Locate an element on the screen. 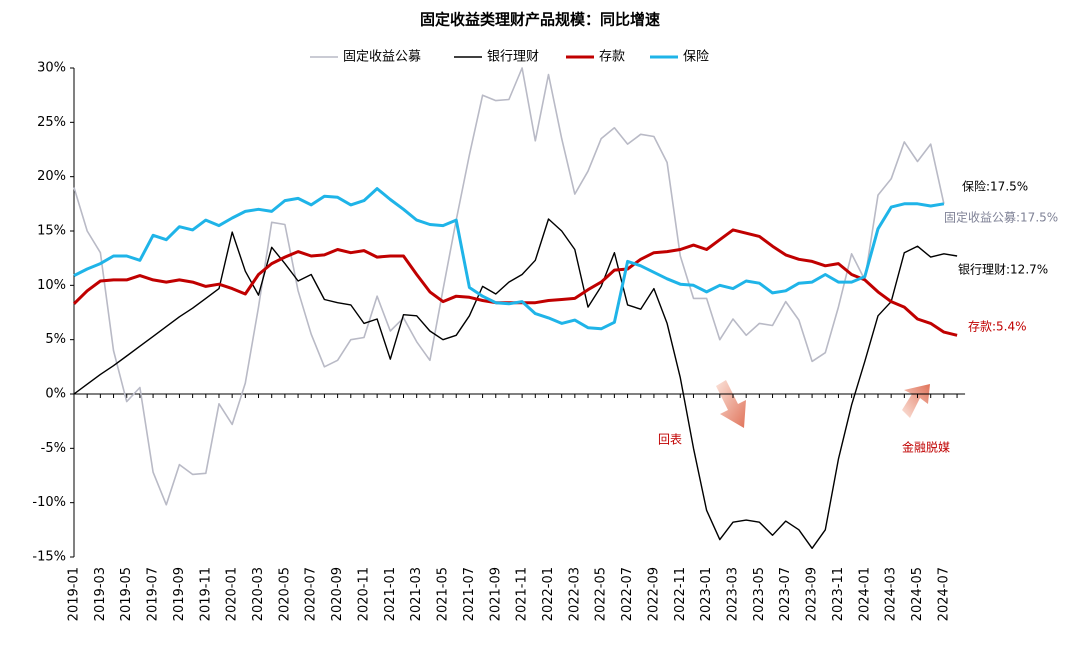 The width and height of the screenshot is (1080, 648). y-tick-label: 15% is located at coordinates (51, 231).